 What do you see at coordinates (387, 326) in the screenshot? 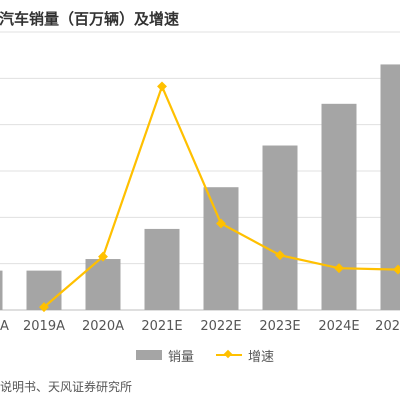
I see `x-tick-label: 202` at bounding box center [387, 326].